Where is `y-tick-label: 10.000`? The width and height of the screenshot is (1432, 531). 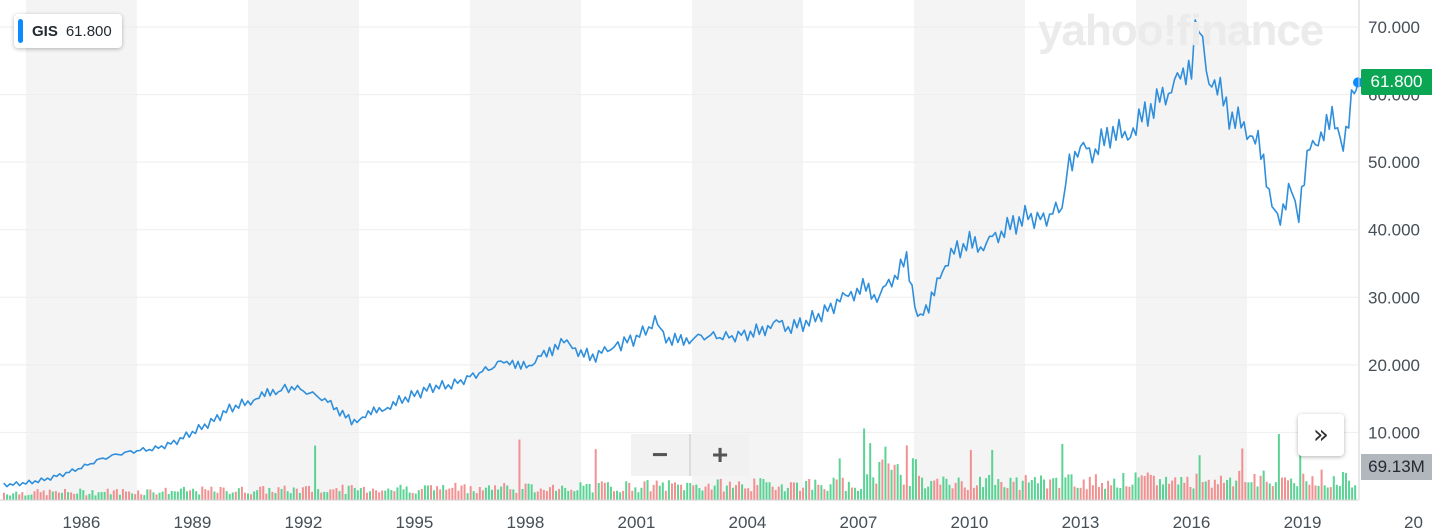 y-tick-label: 10.000 is located at coordinates (1394, 432).